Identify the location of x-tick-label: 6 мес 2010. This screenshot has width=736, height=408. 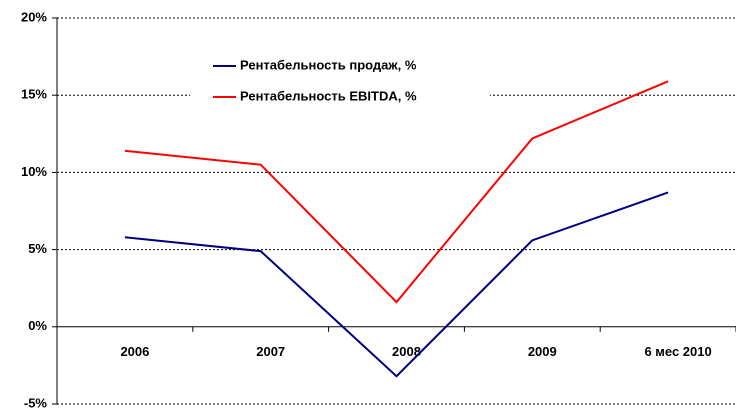
(677, 351).